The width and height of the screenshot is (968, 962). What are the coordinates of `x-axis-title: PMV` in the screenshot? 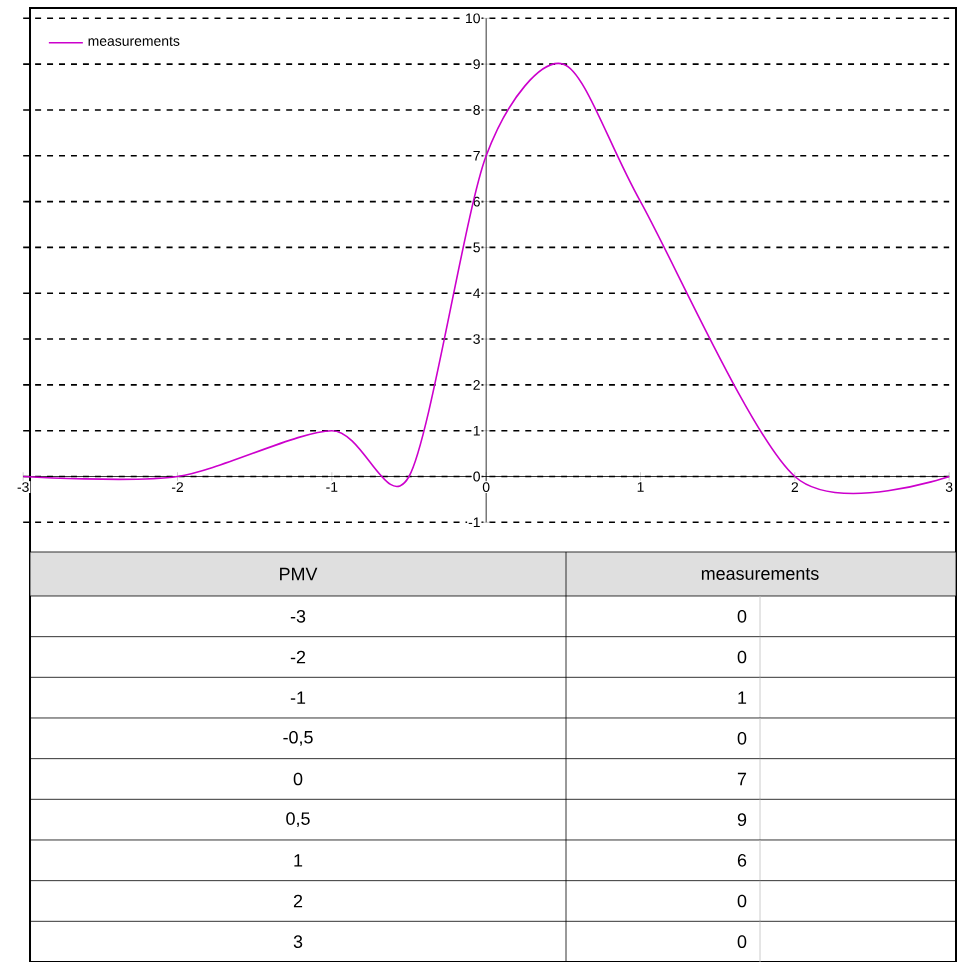 It's located at (299, 573).